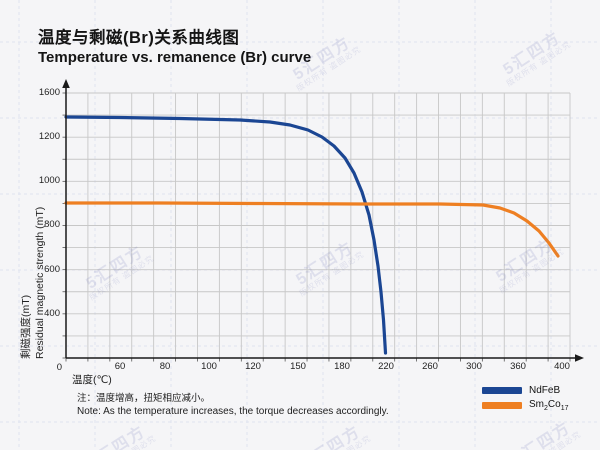 This screenshot has height=450, width=600. Describe the element at coordinates (175, 57) in the screenshot. I see `chart-title-en: Temperature vs. remanence (Br) curve` at that location.